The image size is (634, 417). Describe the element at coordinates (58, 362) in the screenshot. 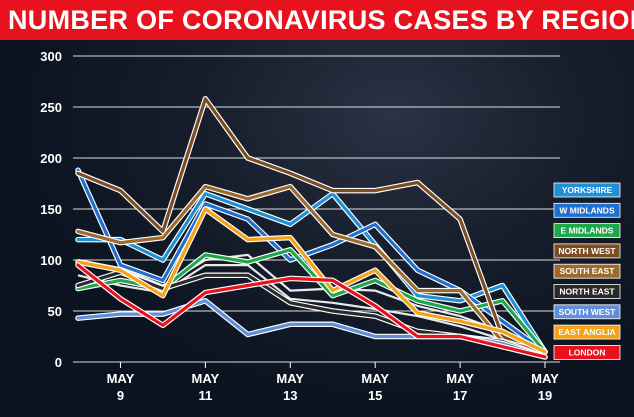

I see `y-tick-label-0: 0` at that location.